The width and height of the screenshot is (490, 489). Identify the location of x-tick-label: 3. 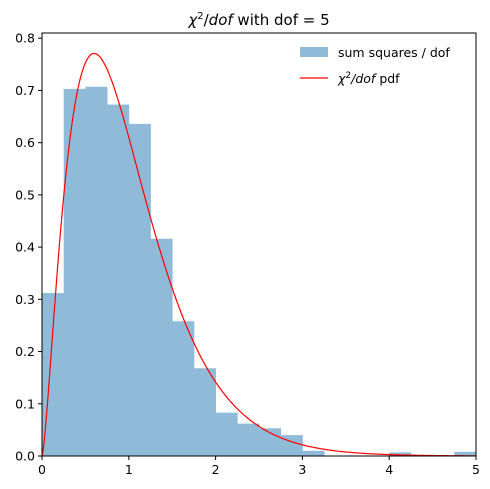
(302, 469).